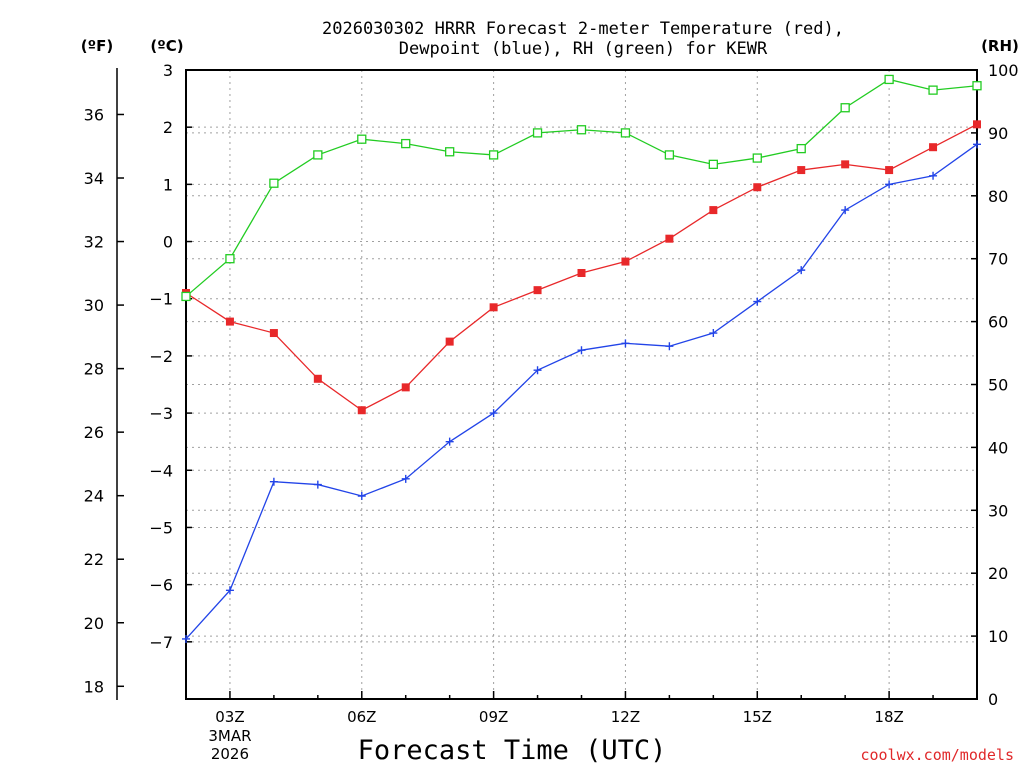 The image size is (1024, 768). I want to click on celsius-tick-label: 2, so click(168, 127).